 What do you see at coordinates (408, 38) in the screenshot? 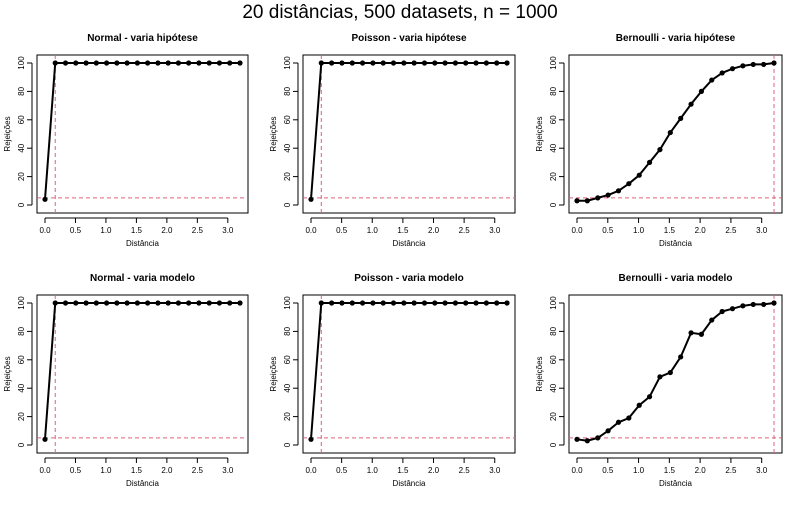
I see `panel-title: Poisson - varia hipótese` at bounding box center [408, 38].